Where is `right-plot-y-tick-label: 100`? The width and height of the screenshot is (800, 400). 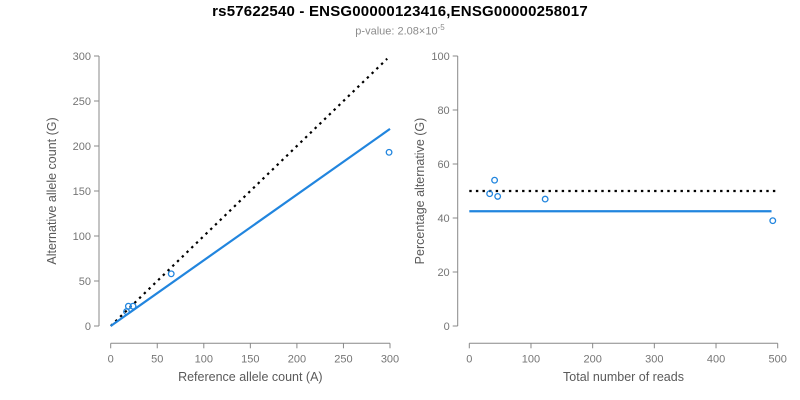
right-plot-y-tick-label: 100 is located at coordinates (440, 57).